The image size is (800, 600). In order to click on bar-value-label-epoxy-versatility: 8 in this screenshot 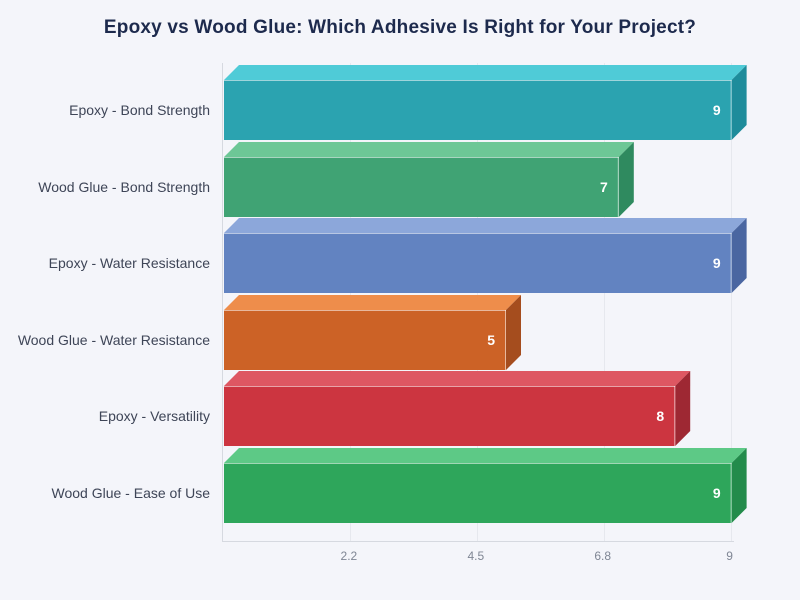, I will do `click(660, 416)`.